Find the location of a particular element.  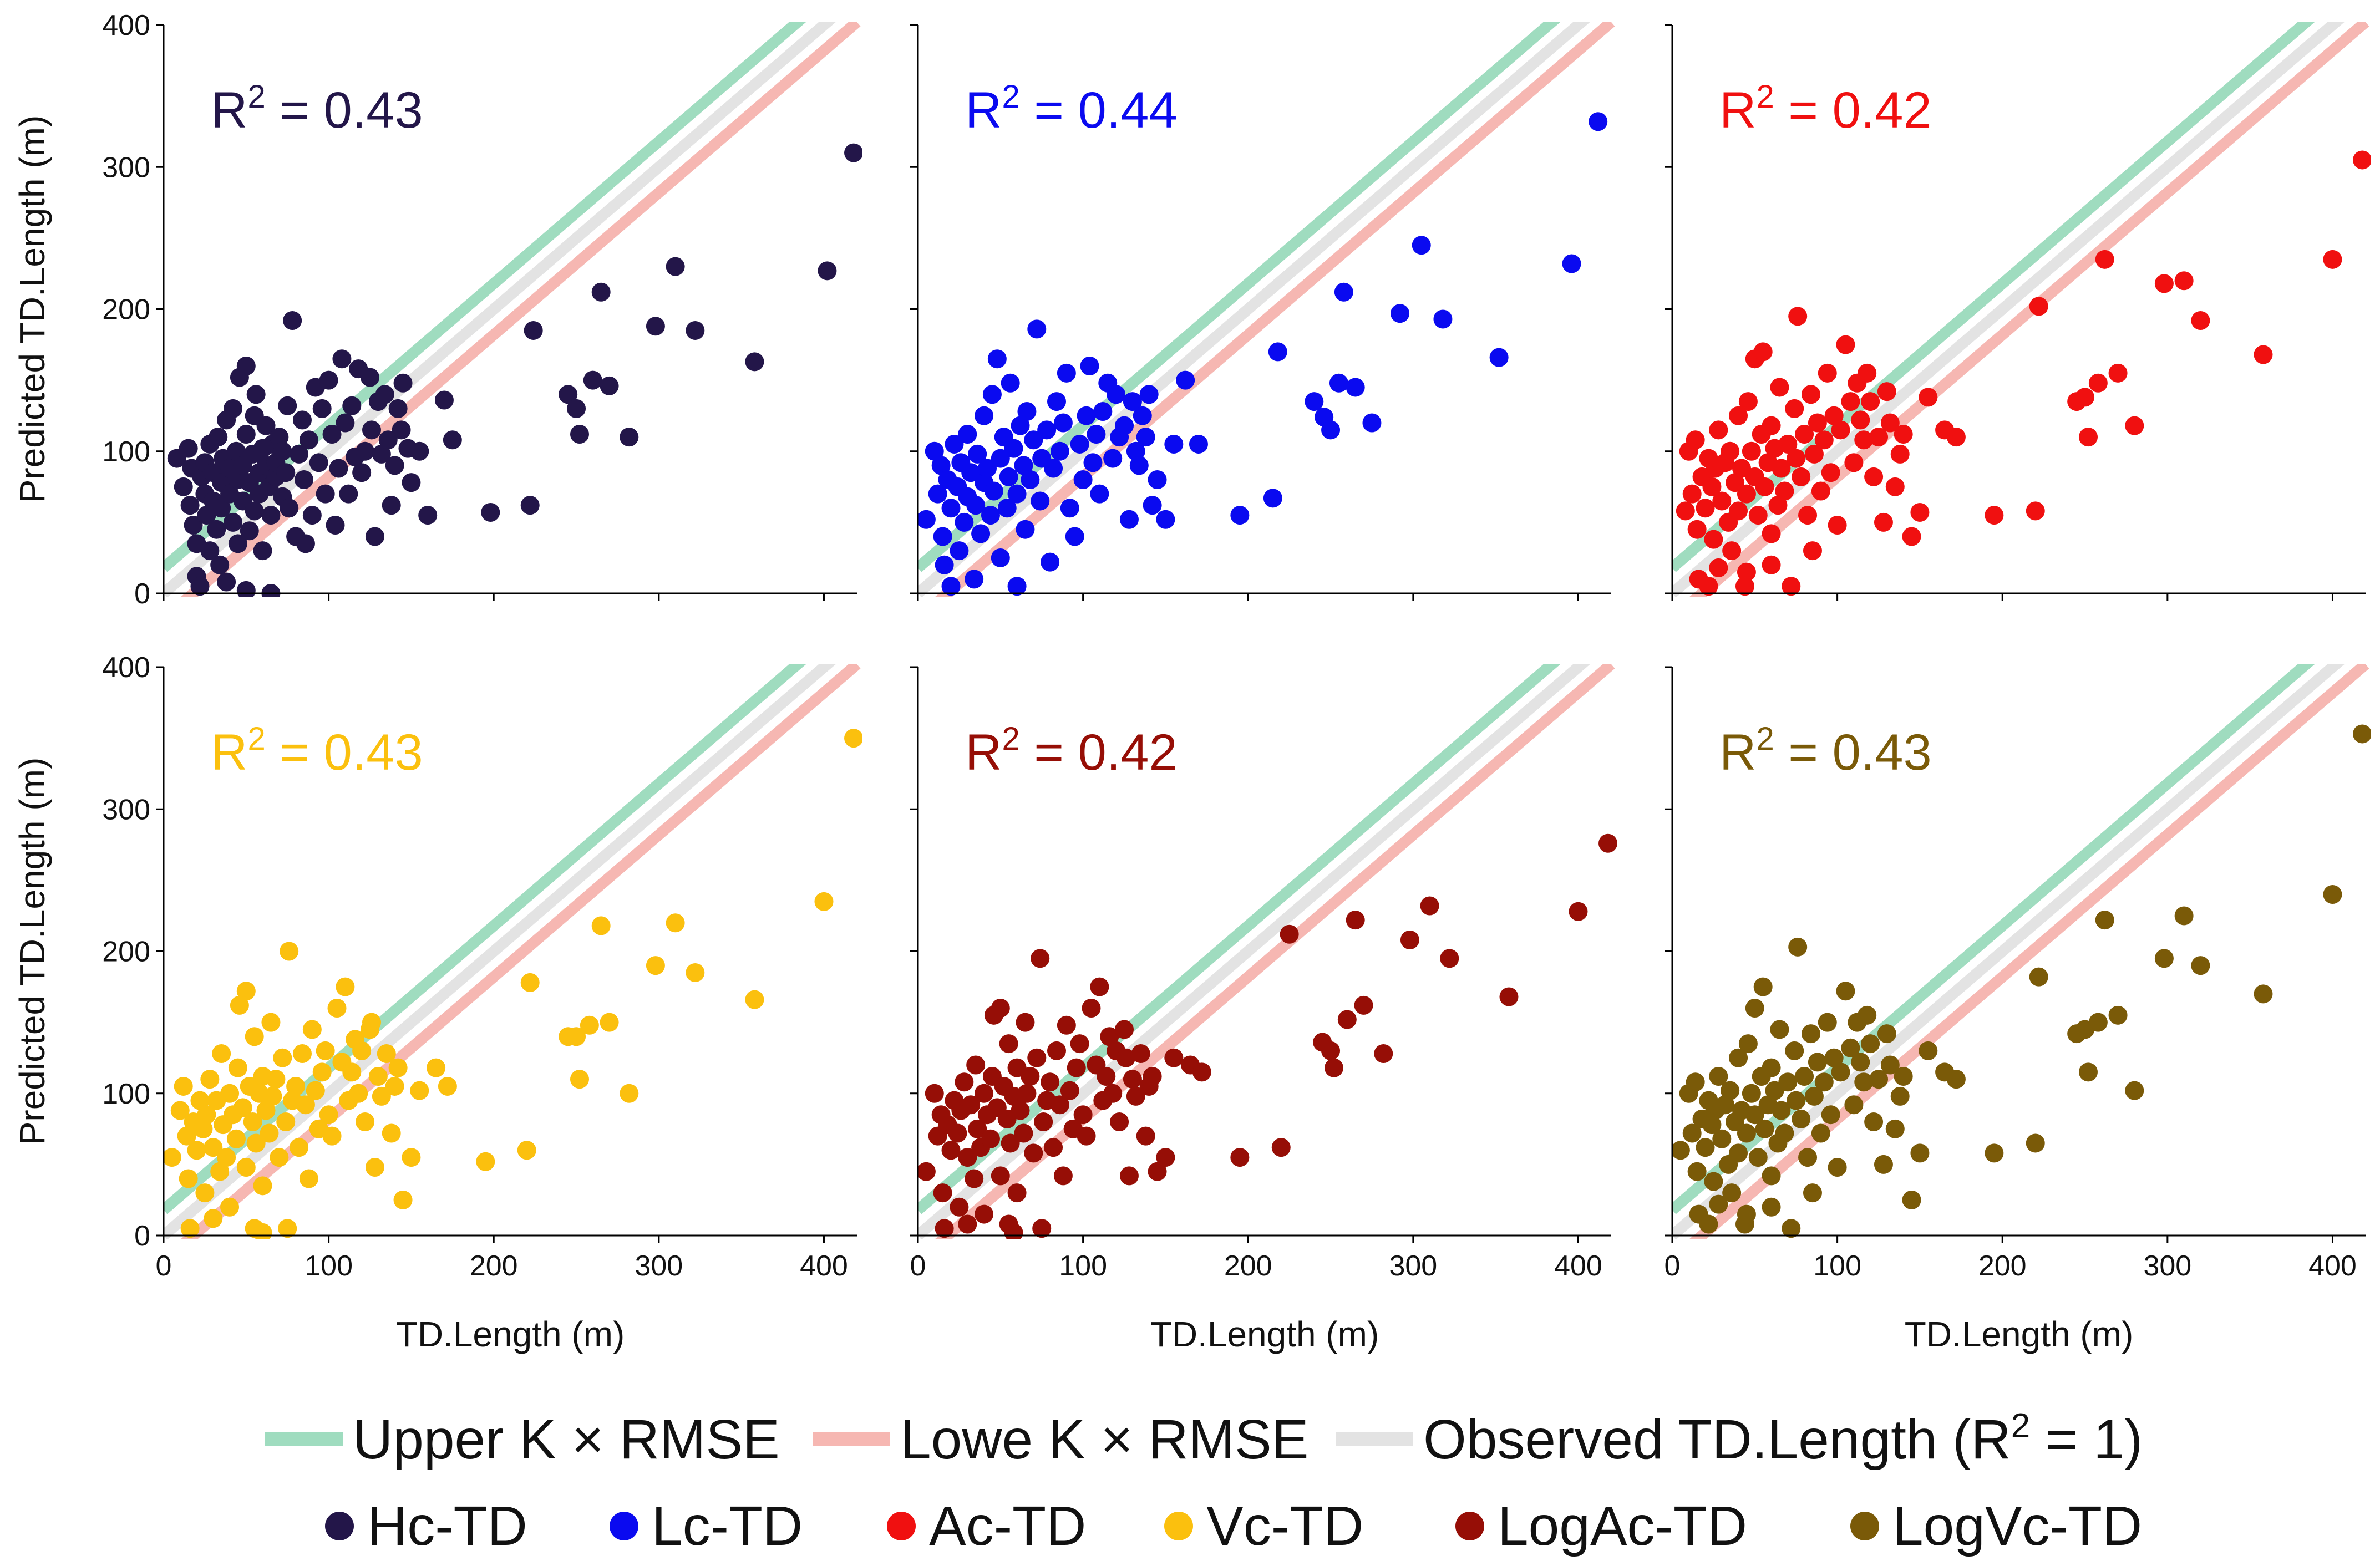

x-tick-label: 200 is located at coordinates (494, 1266).